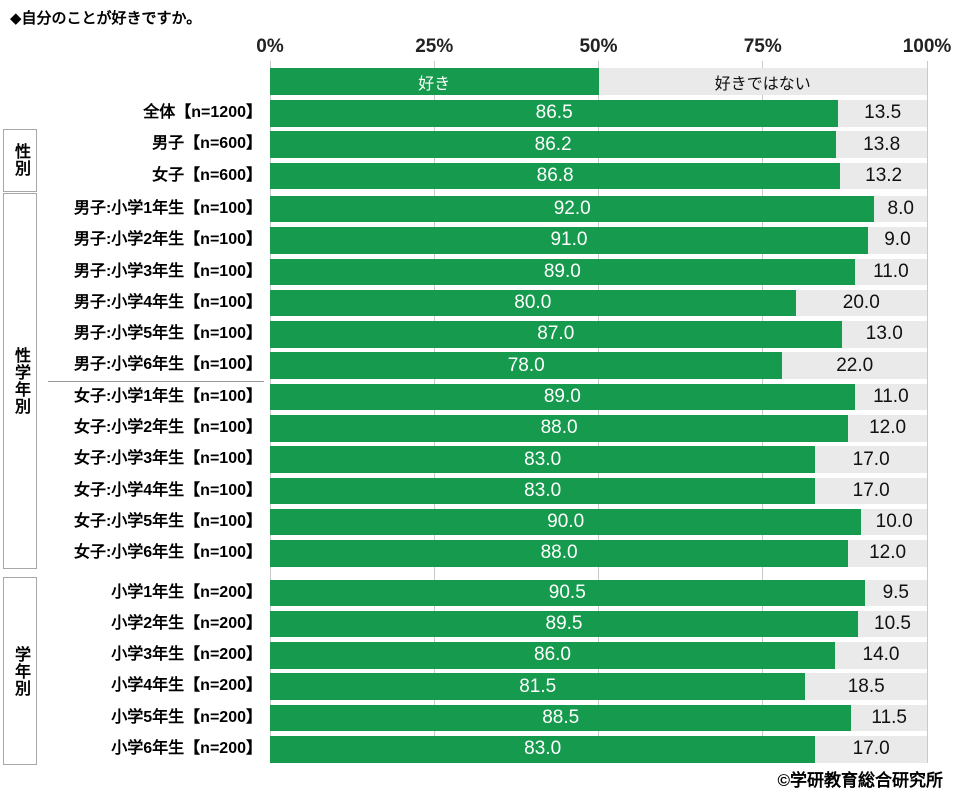 This screenshot has height=796, width=960. I want to click on bar-segments: 90.0 10.0, so click(598, 522).